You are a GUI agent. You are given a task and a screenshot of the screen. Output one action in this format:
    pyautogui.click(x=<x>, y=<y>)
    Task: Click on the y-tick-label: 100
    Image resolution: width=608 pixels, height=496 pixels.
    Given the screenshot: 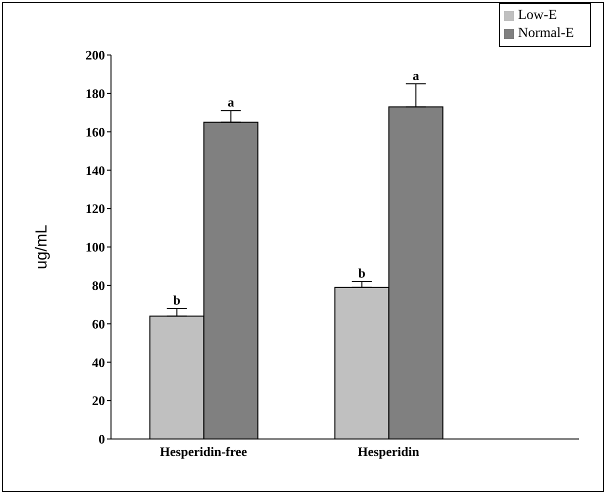 What is the action you would take?
    pyautogui.click(x=95, y=247)
    